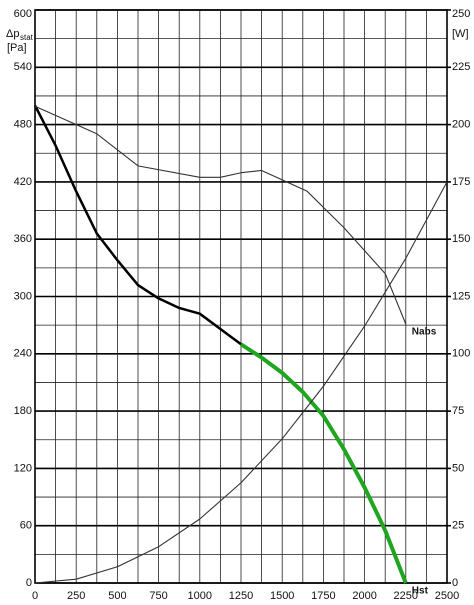 Image resolution: width=474 pixels, height=605 pixels. I want to click on y-axis-label-sub: stat, so click(27, 37).